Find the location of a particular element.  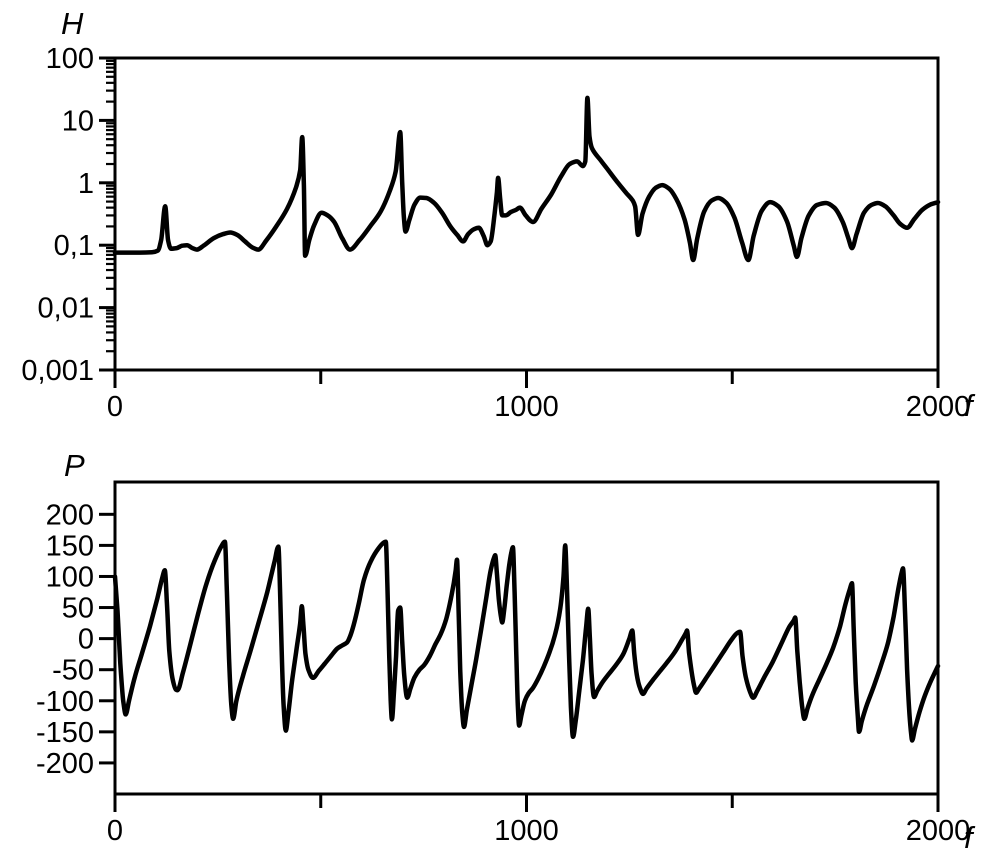

y-tick-label: 50 is located at coordinates (78, 609).